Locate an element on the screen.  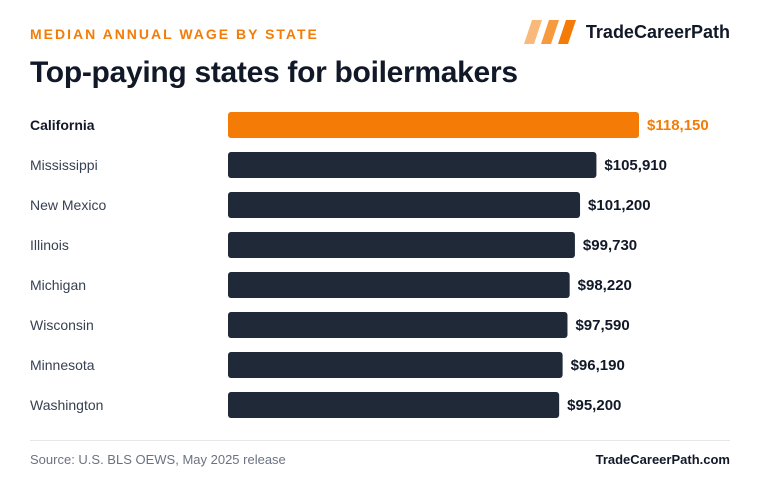
value-label: $99,730 is located at coordinates (610, 245).